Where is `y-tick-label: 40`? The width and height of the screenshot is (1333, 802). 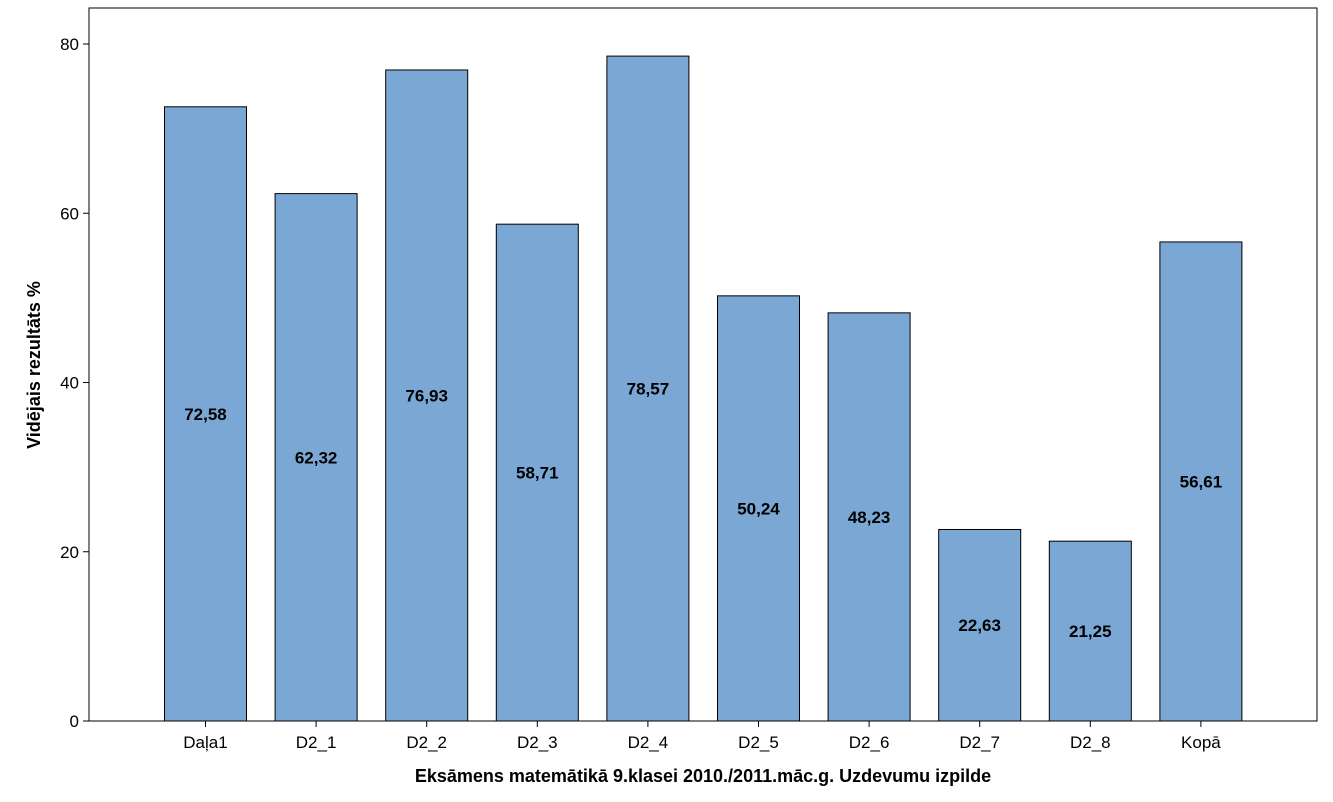 y-tick-label: 40 is located at coordinates (69, 383).